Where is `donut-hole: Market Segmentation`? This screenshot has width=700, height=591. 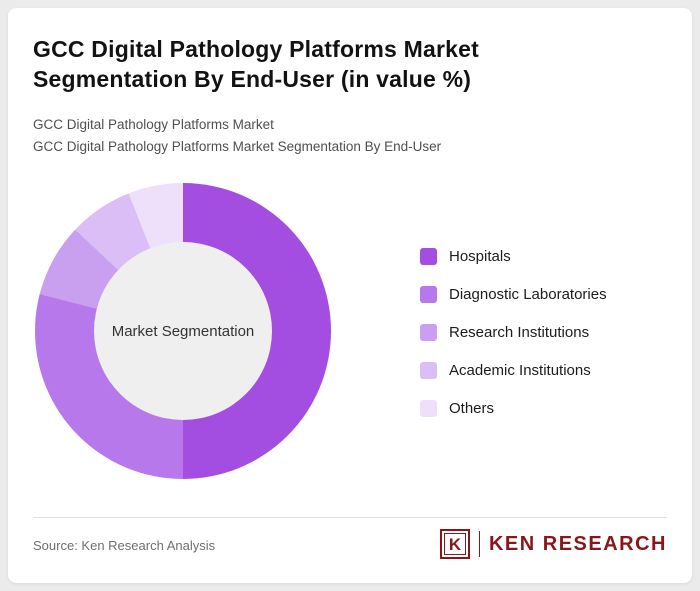 donut-hole: Market Segmentation is located at coordinates (183, 331).